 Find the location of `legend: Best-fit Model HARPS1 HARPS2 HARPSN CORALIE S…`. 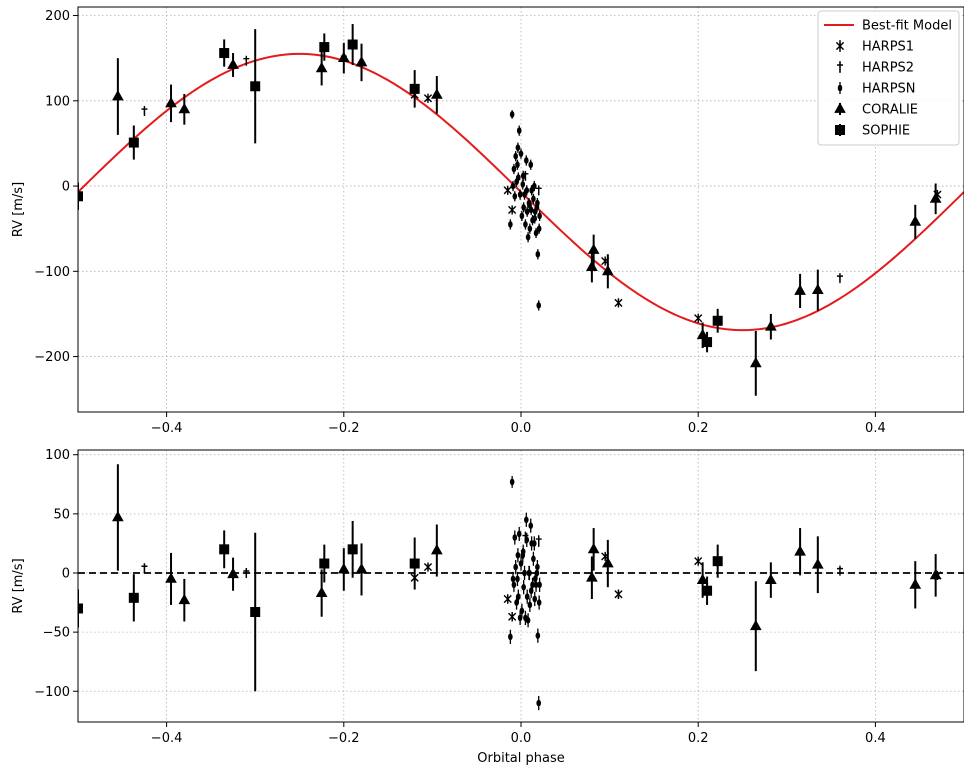

legend: Best-fit Model HARPS1 HARPS2 HARPSN CORALIE S… is located at coordinates (888, 78).